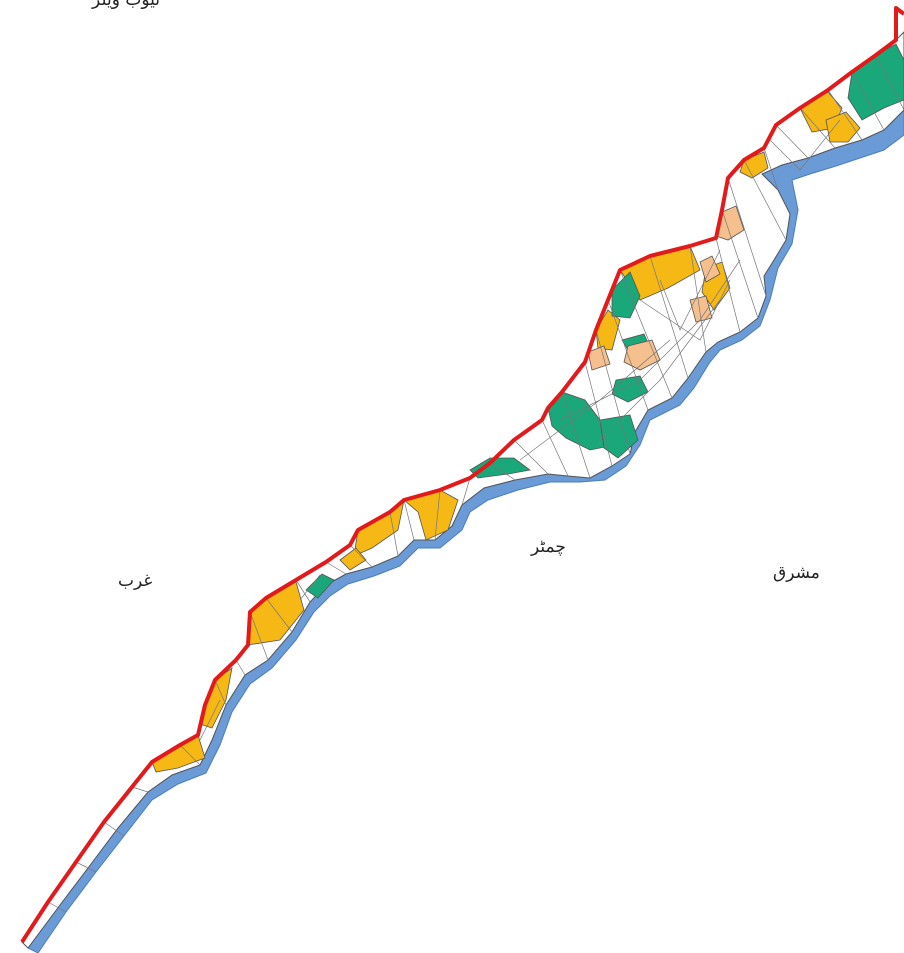 This screenshot has height=953, width=904. What do you see at coordinates (548, 547) in the screenshot?
I see `village-name-label: چمٹر` at bounding box center [548, 547].